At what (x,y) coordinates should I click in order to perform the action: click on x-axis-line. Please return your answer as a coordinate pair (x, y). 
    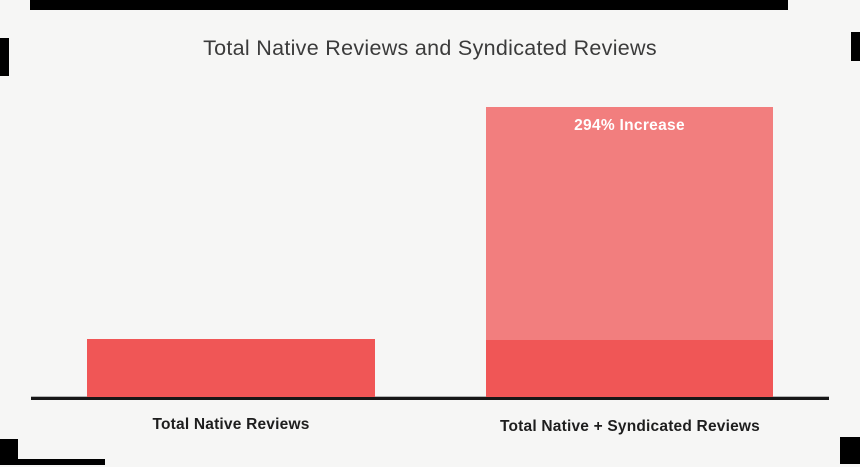
    Looking at the image, I should click on (430, 398).